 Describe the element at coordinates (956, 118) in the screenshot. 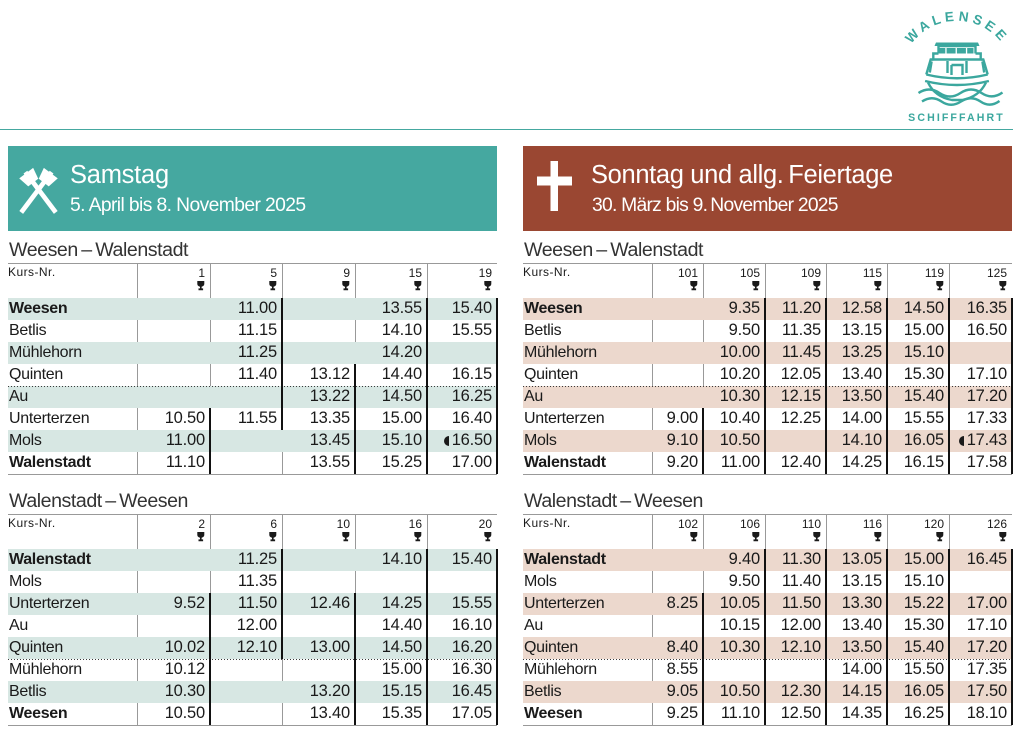

I see `svg-text: SCHIFFFAHRT` at that location.